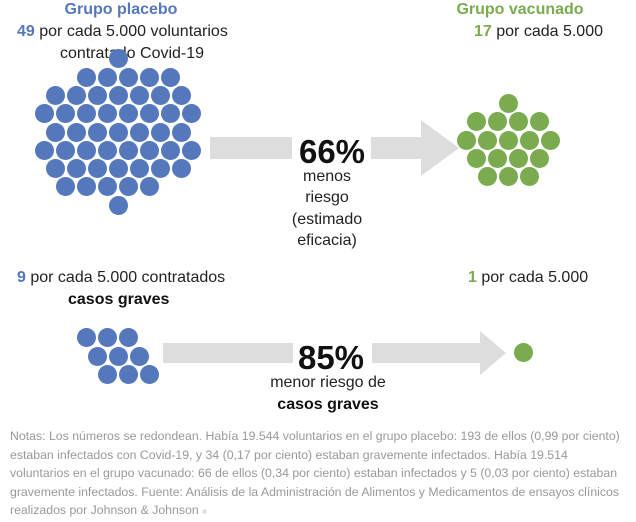 This screenshot has width=636, height=522. Describe the element at coordinates (523, 352) in the screenshot. I see `vaccinated-severe-dot` at that location.